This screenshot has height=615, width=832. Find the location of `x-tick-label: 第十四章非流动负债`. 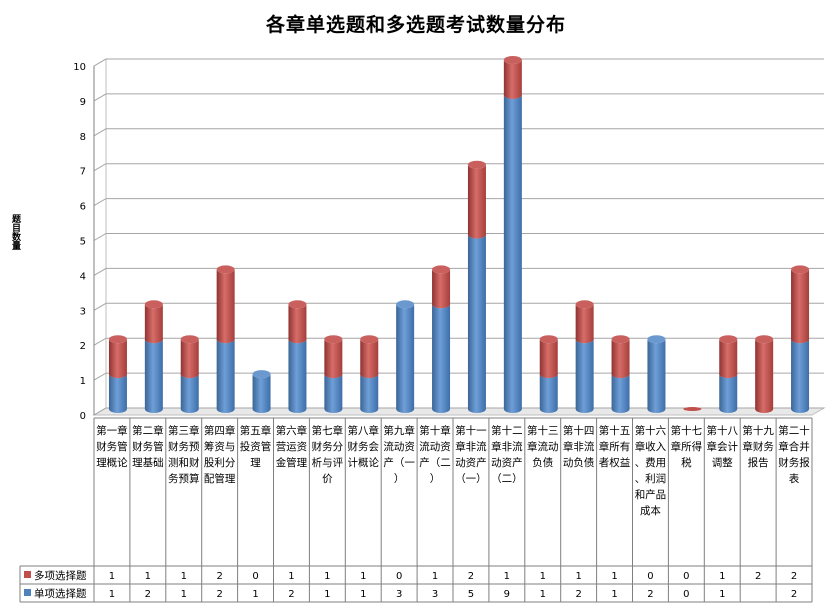

x-tick-label: 第十四章非流动负债 is located at coordinates (579, 446).